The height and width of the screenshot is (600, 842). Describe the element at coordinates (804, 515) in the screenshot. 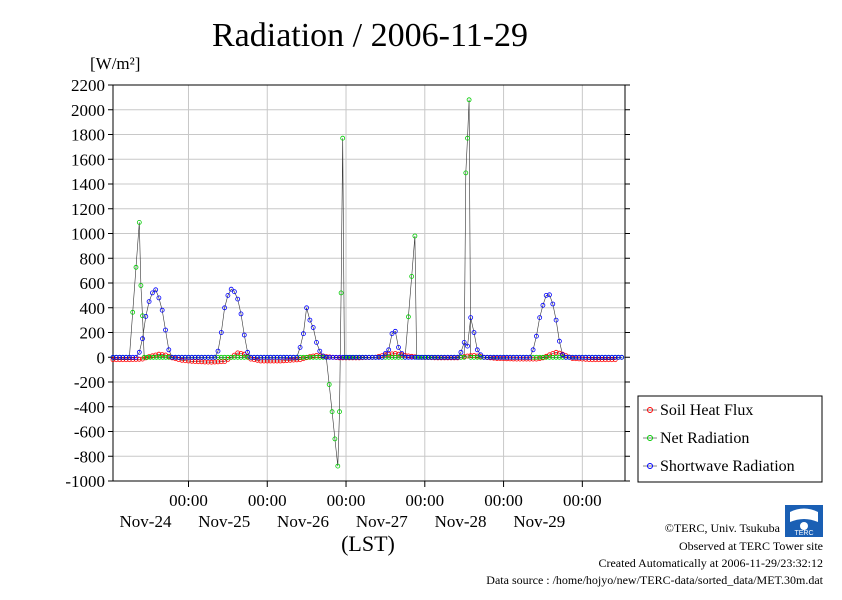

I see `wave-icon` at that location.